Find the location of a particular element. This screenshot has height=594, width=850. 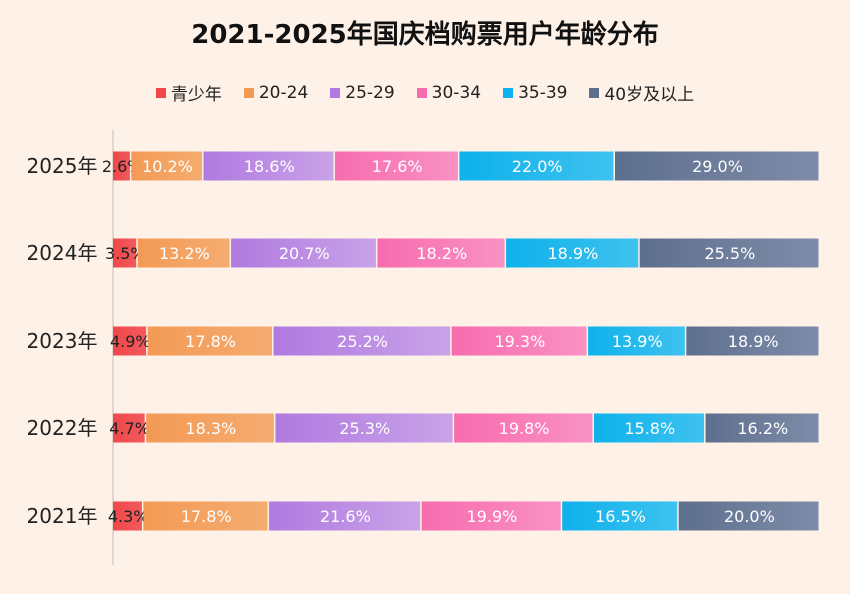

data-label: 16.2% is located at coordinates (762, 428).